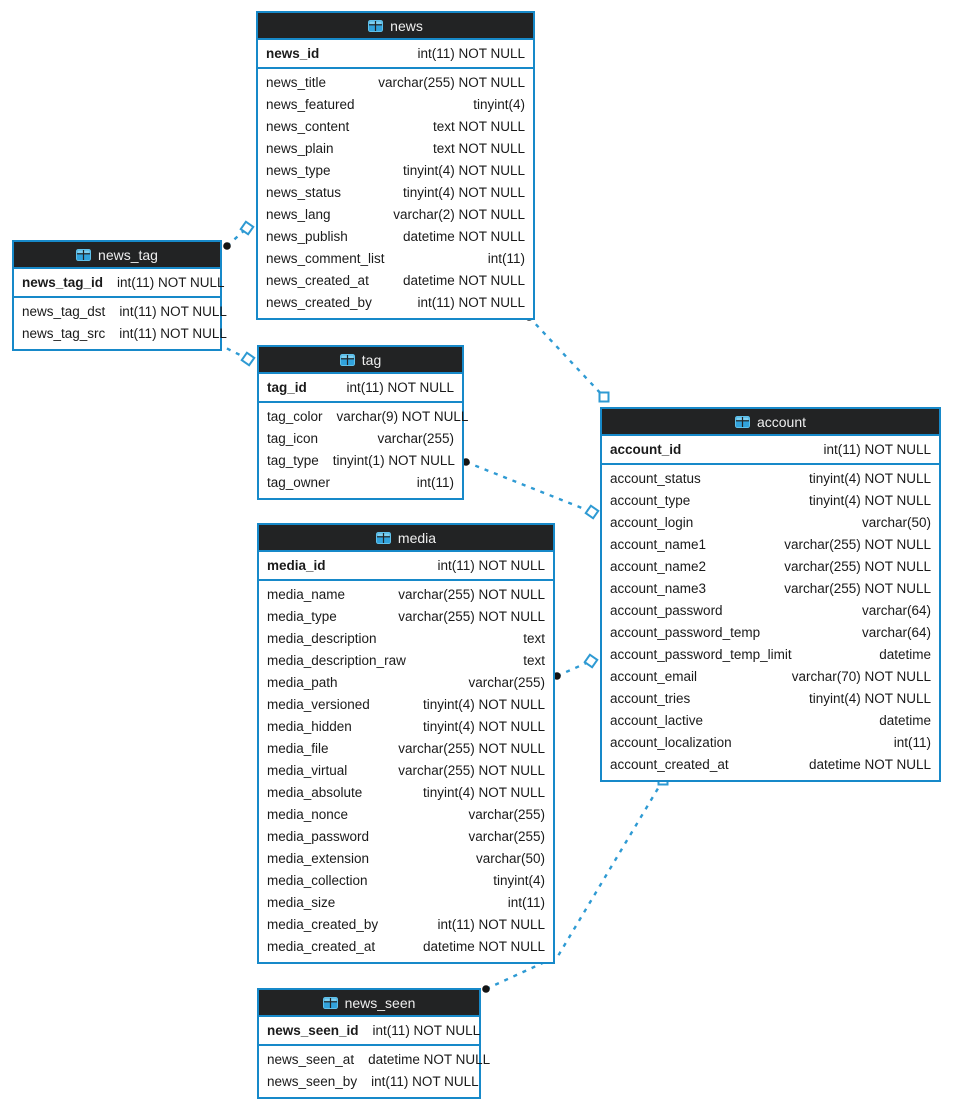 The width and height of the screenshot is (953, 1102). What do you see at coordinates (395, 237) in the screenshot?
I see `column-news_publish: news_publish datetime NOT NULL` at bounding box center [395, 237].